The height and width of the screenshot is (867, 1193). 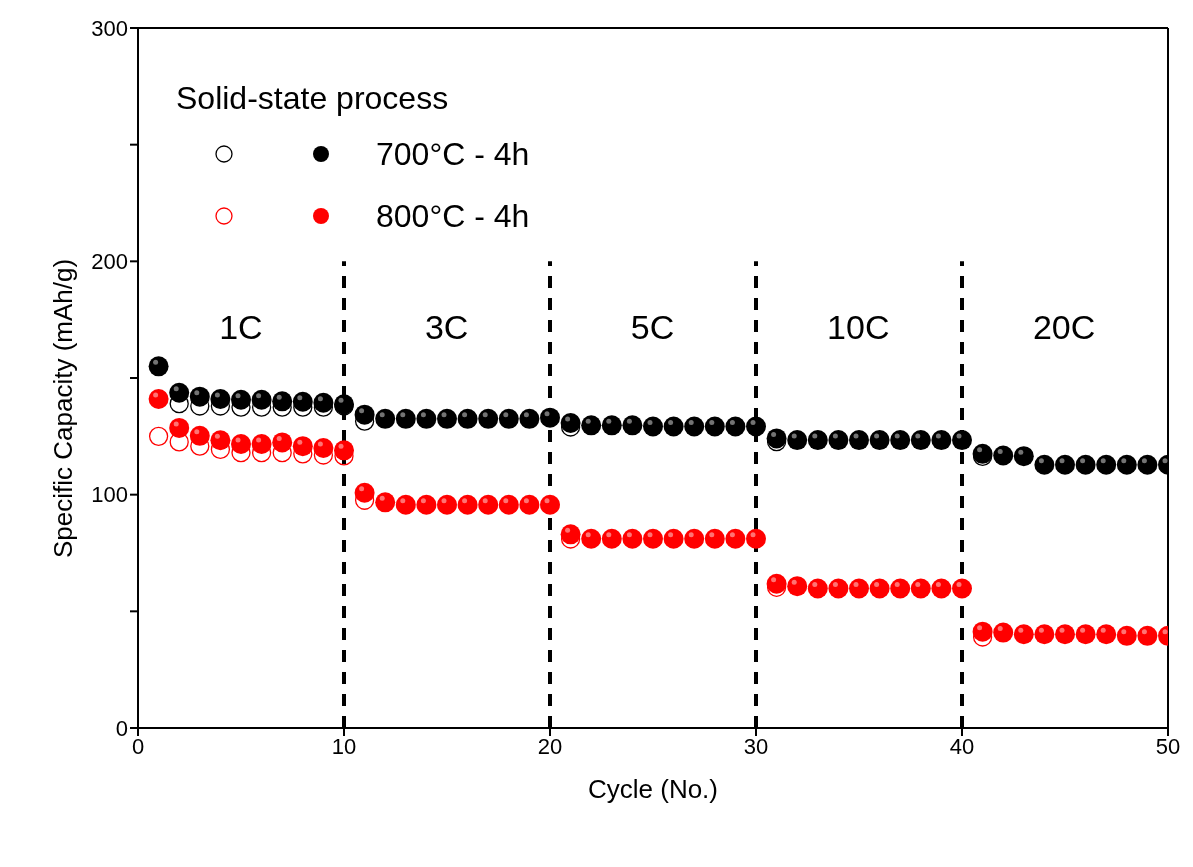 I want to click on x-tick-label: 50, so click(x=1168, y=746).